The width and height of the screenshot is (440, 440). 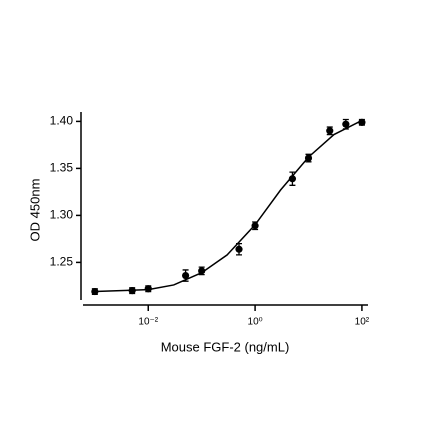 What do you see at coordinates (225, 346) in the screenshot?
I see `x-axis-title: Mouse FGF-2 (ng/mL)` at bounding box center [225, 346].